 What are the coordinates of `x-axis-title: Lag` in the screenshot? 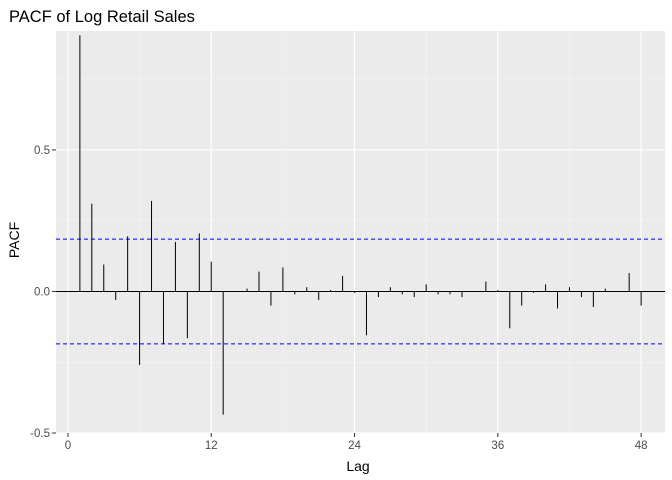 It's located at (357, 466).